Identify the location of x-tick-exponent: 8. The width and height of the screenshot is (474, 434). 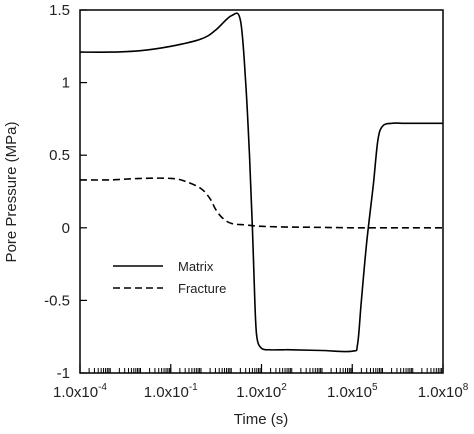
(466, 387).